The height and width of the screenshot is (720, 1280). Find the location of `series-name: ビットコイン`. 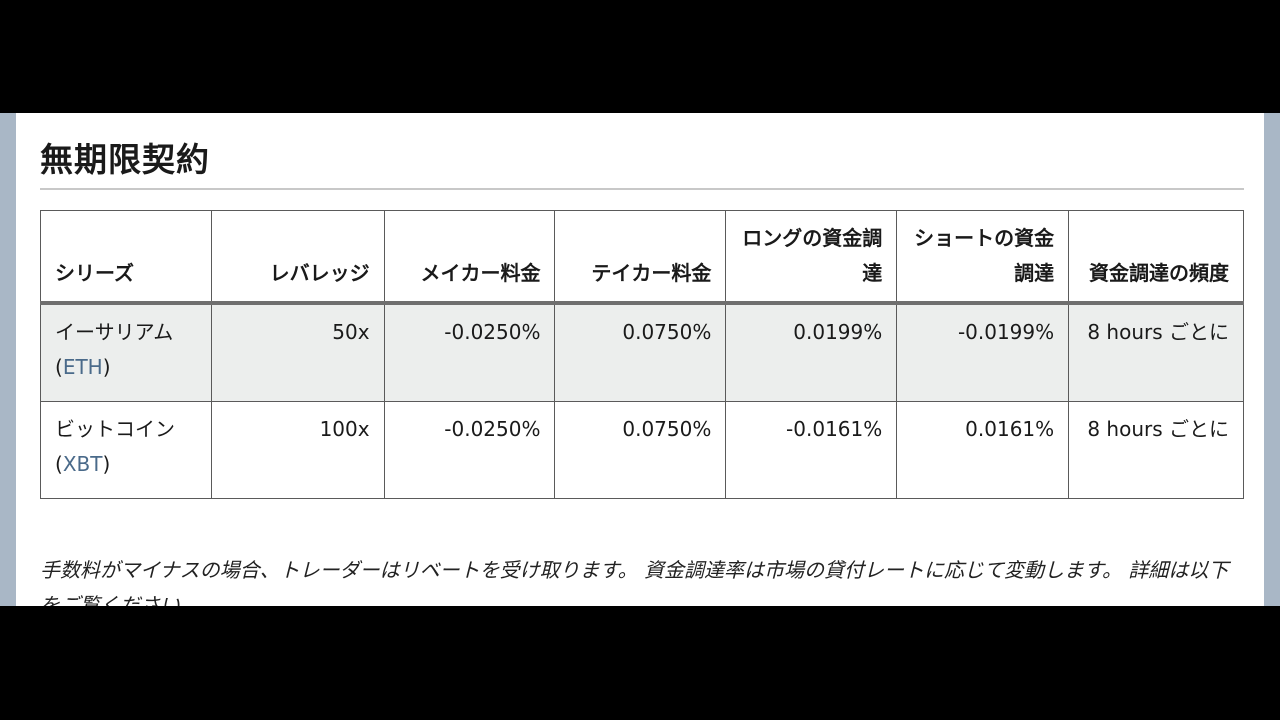

series-name: ビットコイン is located at coordinates (115, 429).